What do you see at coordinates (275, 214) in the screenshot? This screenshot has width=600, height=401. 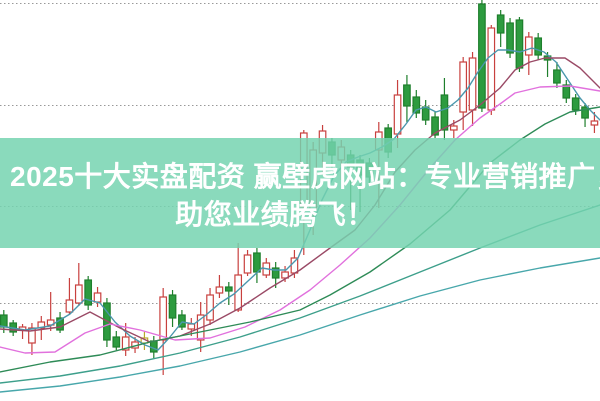 I see `ad-banner-text-line2: 助您业绩腾飞！` at bounding box center [275, 214].